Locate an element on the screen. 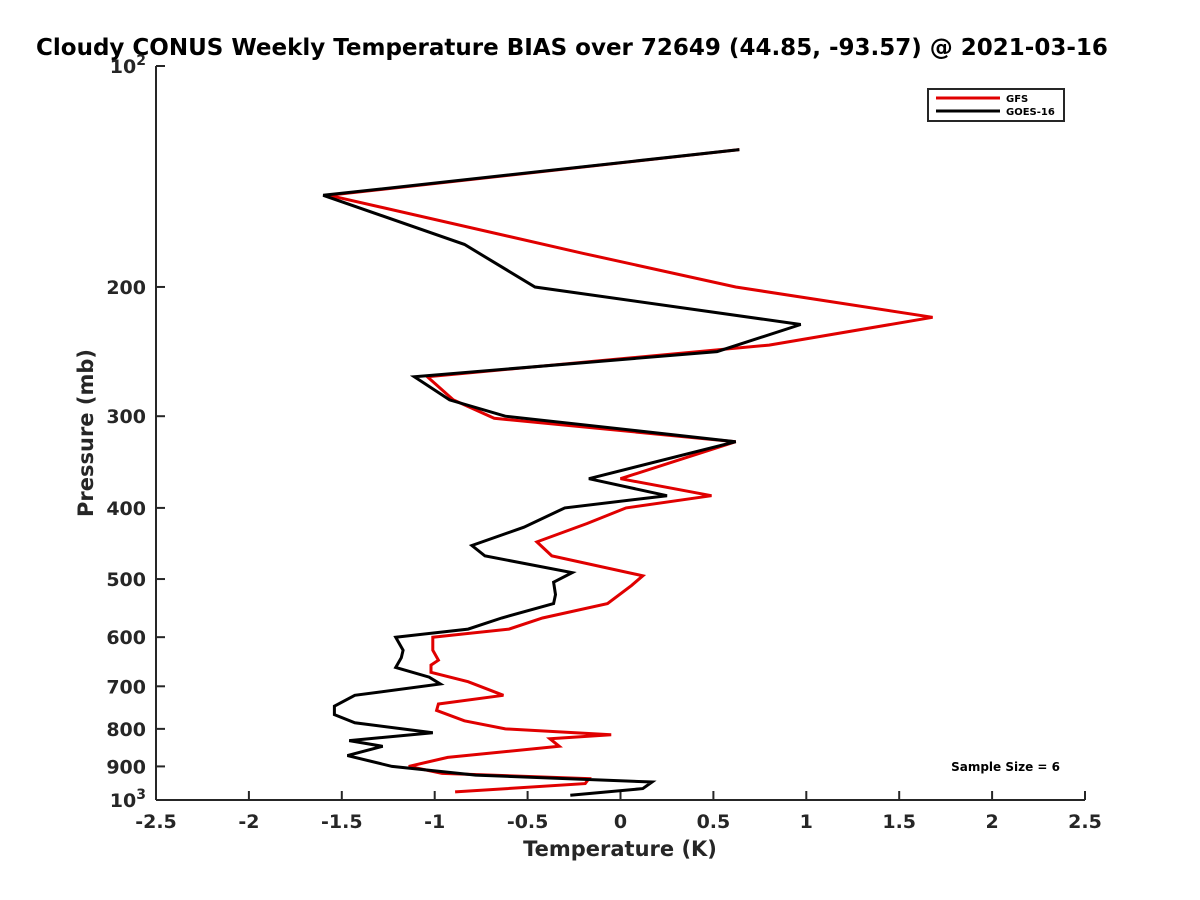 The image size is (1200, 900). legend-label: GFS is located at coordinates (1017, 99).